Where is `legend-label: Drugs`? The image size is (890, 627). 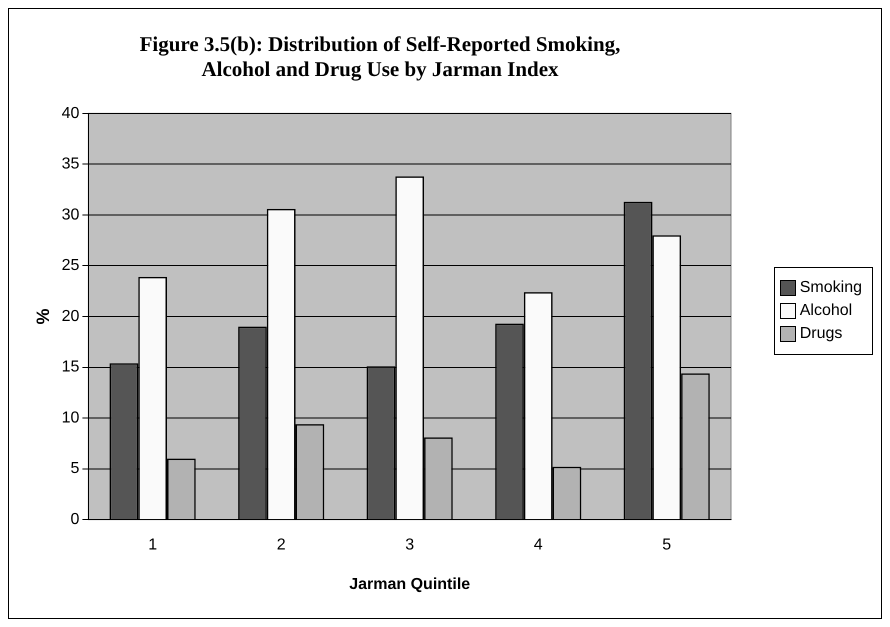 legend-label: Drugs is located at coordinates (821, 334).